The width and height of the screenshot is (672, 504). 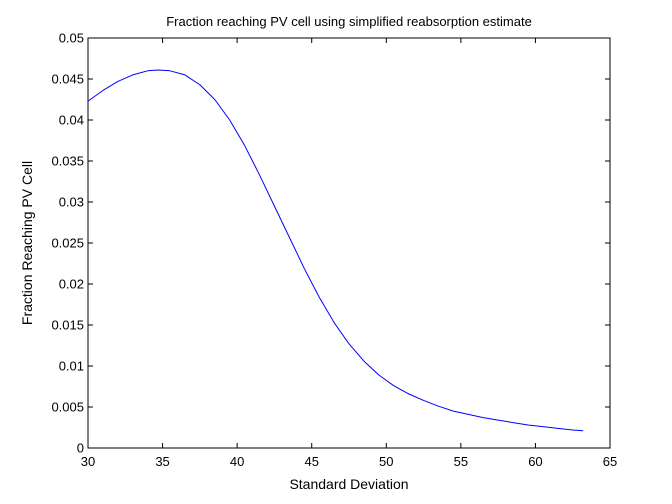 I want to click on x-tick-label: 40, so click(x=237, y=461).